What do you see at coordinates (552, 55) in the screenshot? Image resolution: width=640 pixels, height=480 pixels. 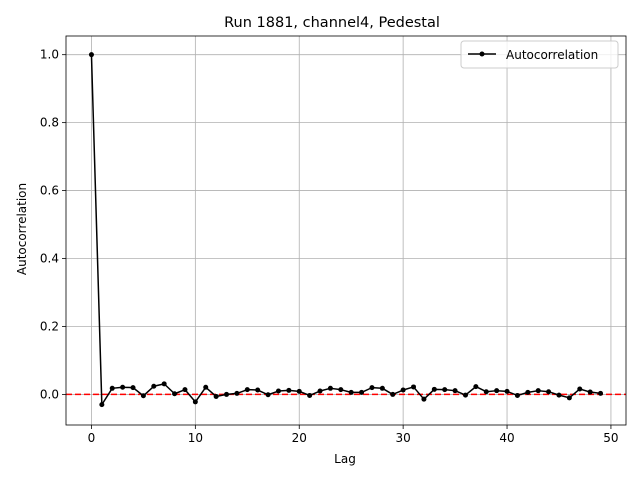 I see `legend-label: Autocorrelation` at bounding box center [552, 55].